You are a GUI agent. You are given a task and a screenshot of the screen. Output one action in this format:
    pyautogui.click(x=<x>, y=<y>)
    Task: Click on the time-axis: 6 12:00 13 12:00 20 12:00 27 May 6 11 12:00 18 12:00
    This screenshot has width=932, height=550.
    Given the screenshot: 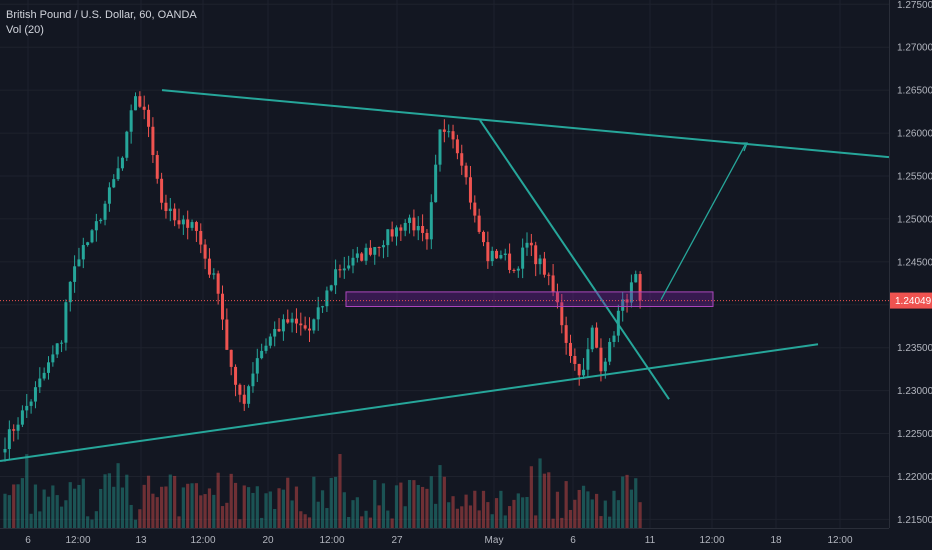 What is the action you would take?
    pyautogui.click(x=439, y=540)
    